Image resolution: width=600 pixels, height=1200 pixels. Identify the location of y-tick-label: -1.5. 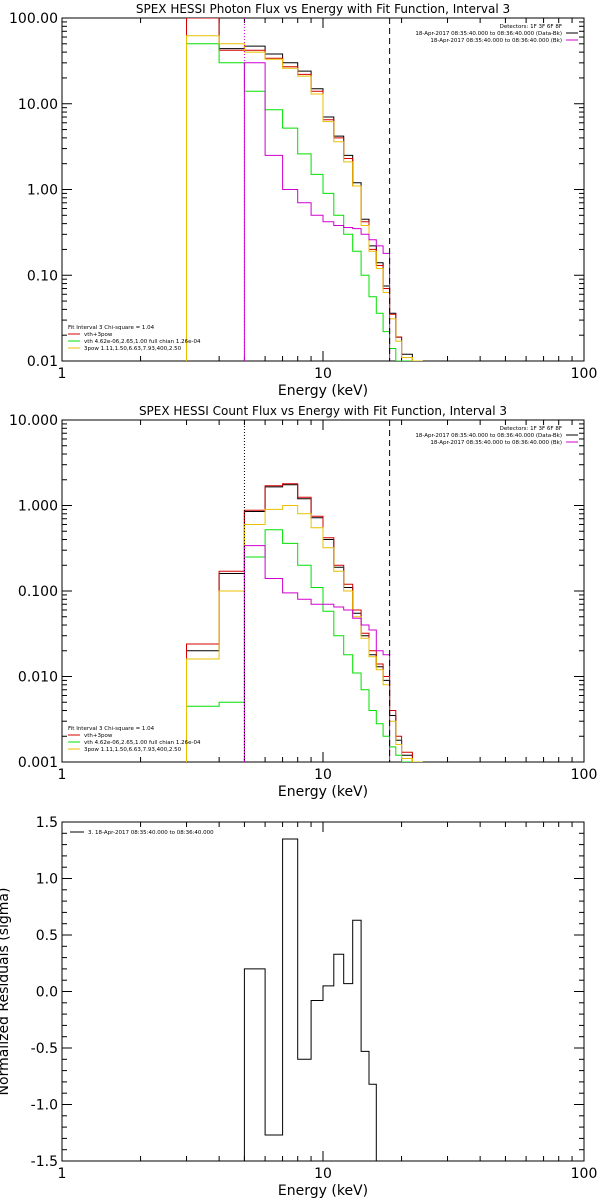
(44, 1162).